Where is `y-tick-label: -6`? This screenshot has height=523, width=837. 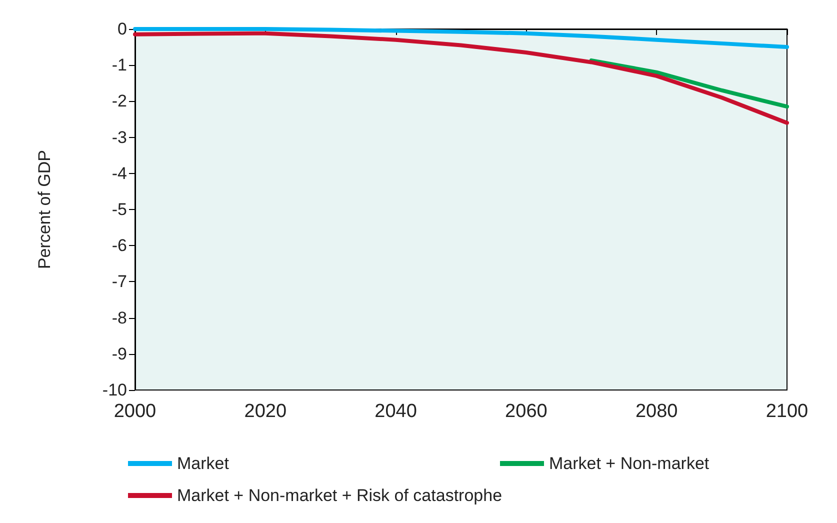 y-tick-label: -6 is located at coordinates (119, 246).